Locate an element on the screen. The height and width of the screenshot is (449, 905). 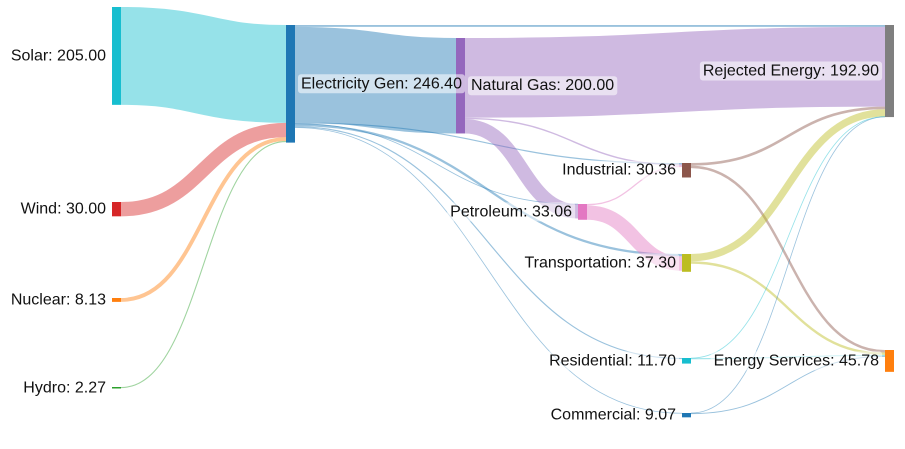
node-label-group-commercial: Commercial: 9.07 is located at coordinates (613, 415).